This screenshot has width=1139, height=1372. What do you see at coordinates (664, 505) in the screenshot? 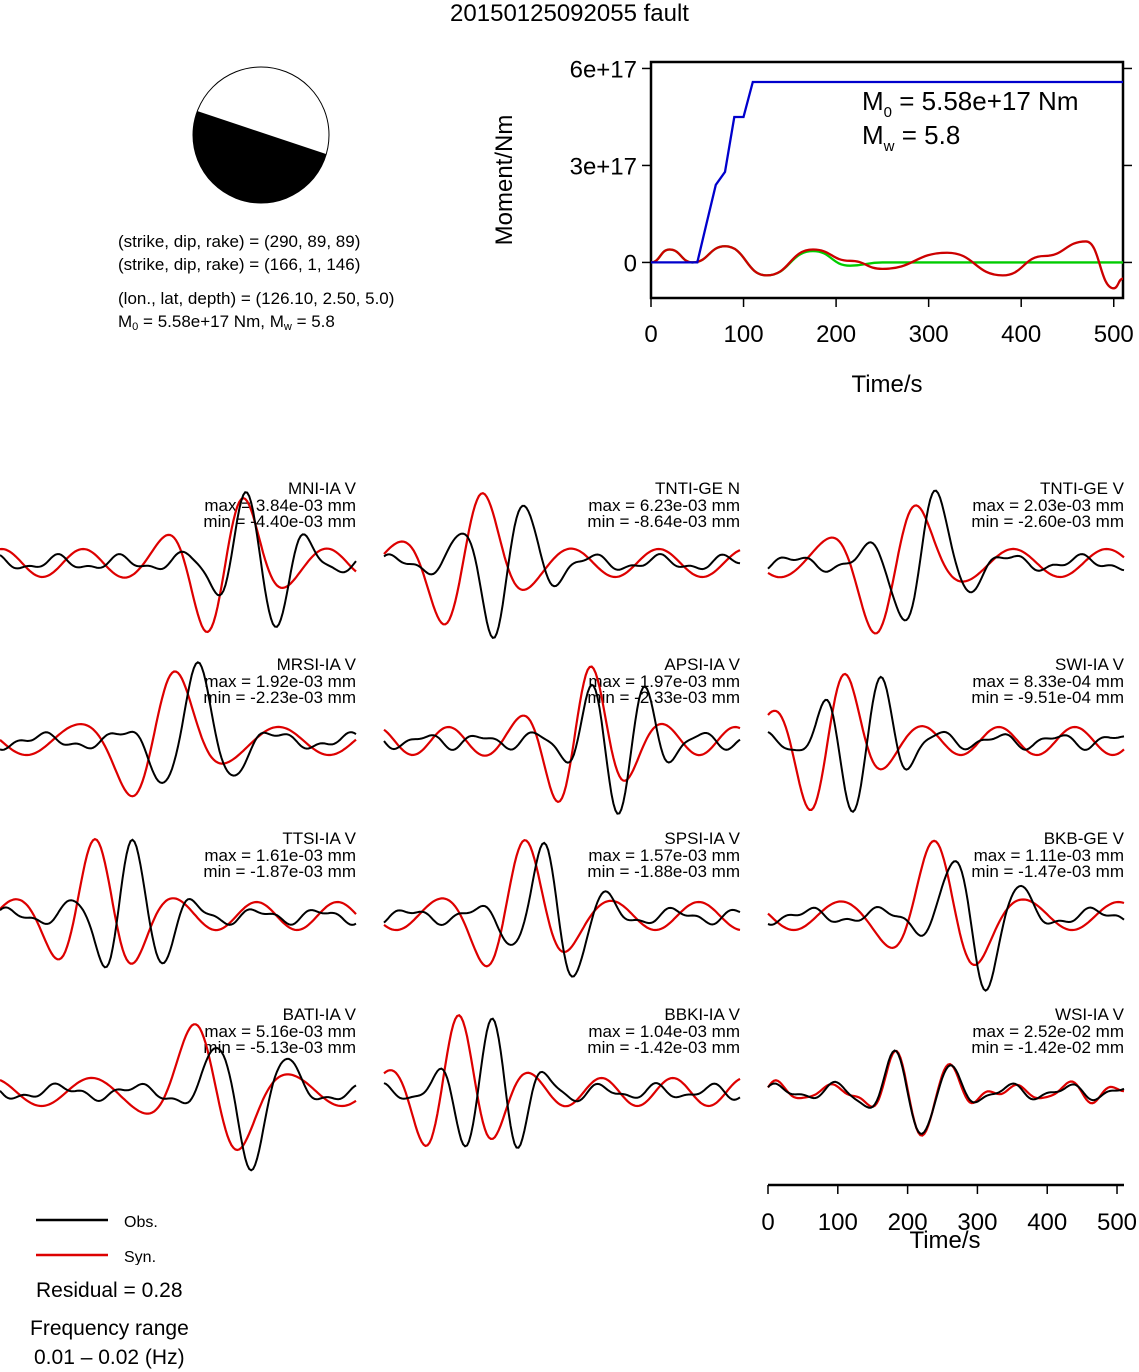
I see `station-max-amplitude: max = 6.23e-03 mm` at bounding box center [664, 505].